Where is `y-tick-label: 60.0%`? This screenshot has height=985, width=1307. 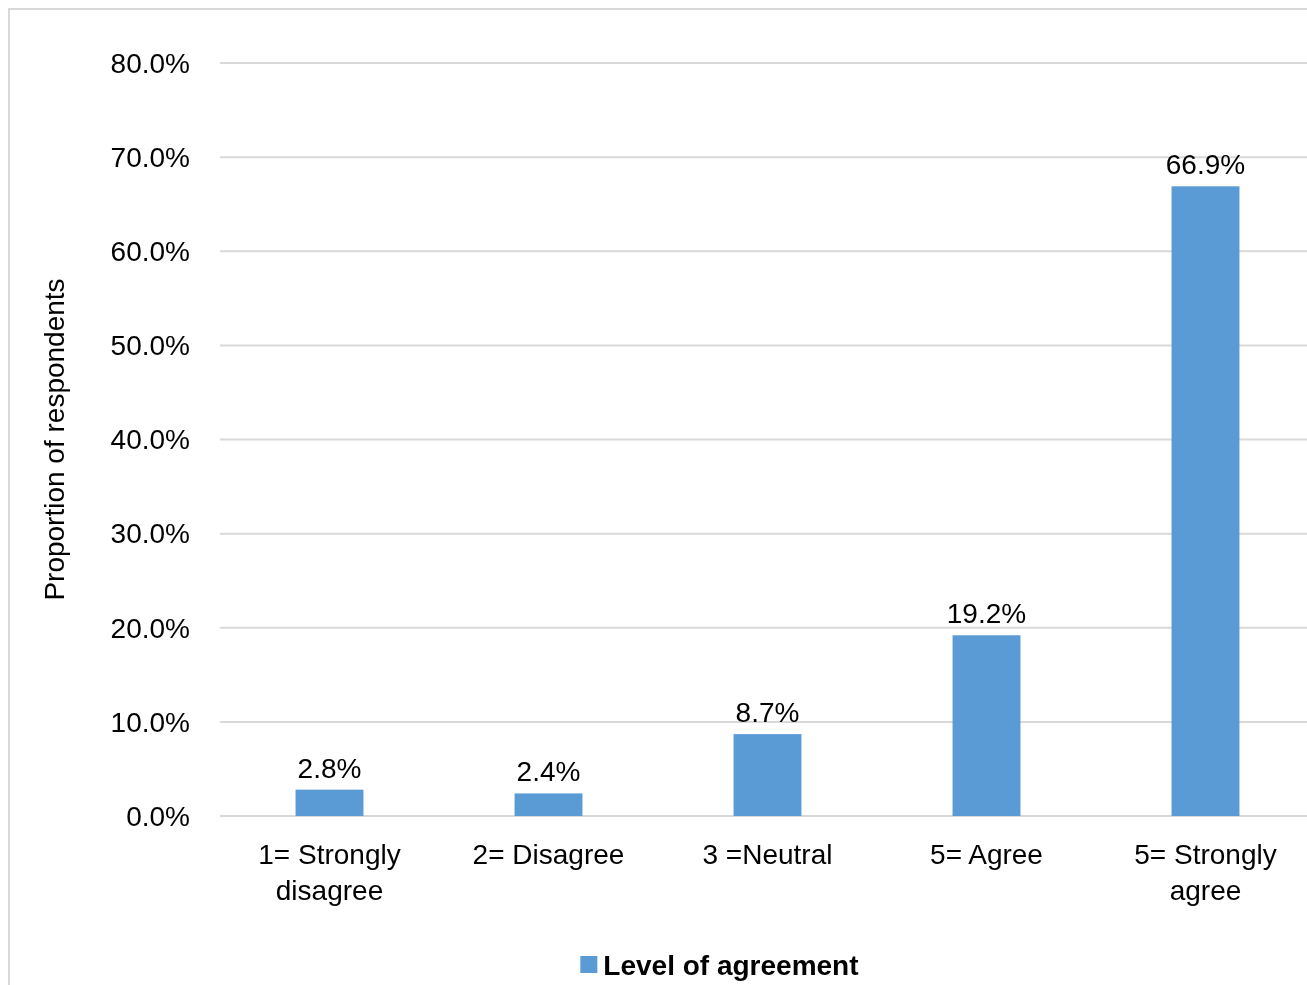
y-tick-label: 60.0% is located at coordinates (150, 252).